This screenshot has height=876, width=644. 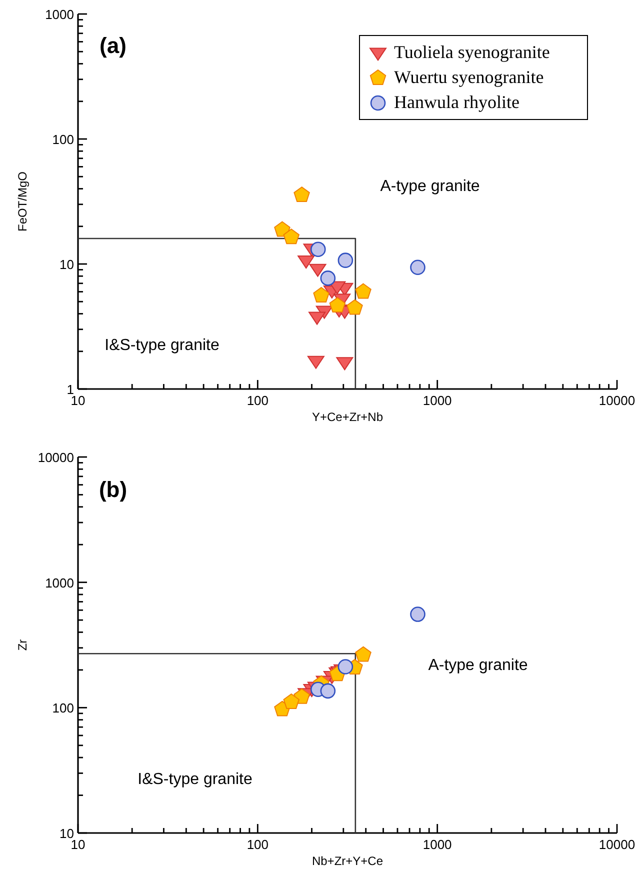 I want to click on text: (b), so click(x=113, y=490).